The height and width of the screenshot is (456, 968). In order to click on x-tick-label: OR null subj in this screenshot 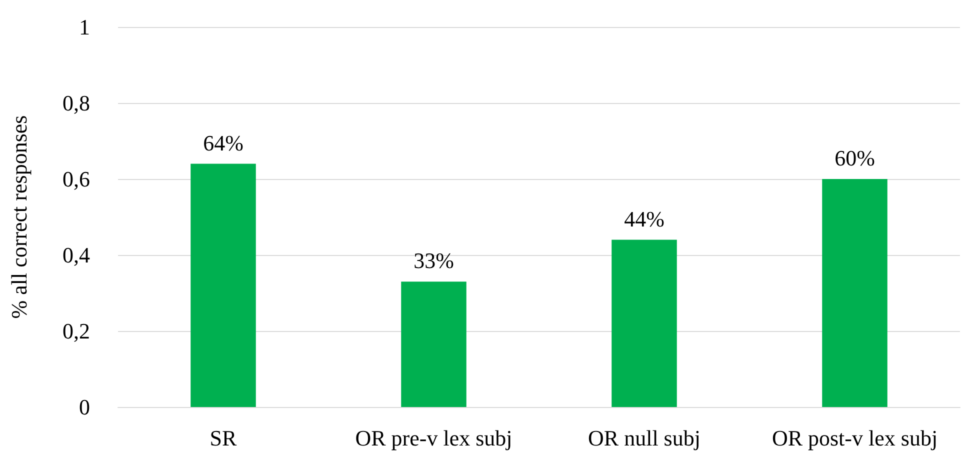, I will do `click(644, 438)`.